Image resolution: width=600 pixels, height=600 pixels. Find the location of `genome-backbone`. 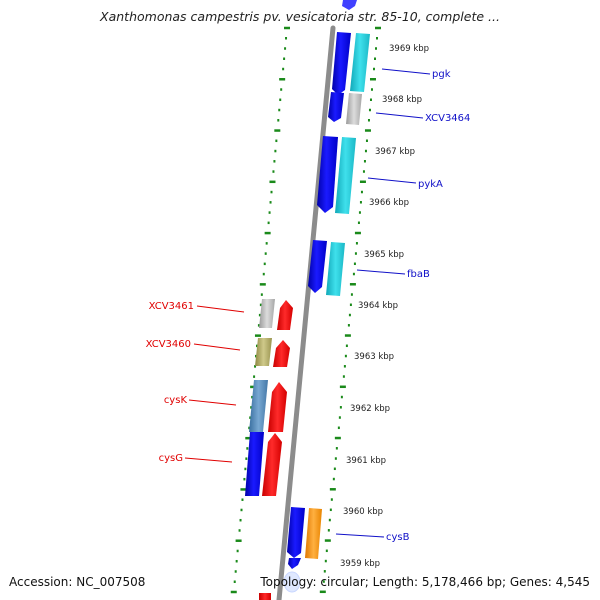

genome-backbone is located at coordinates (306, 312).